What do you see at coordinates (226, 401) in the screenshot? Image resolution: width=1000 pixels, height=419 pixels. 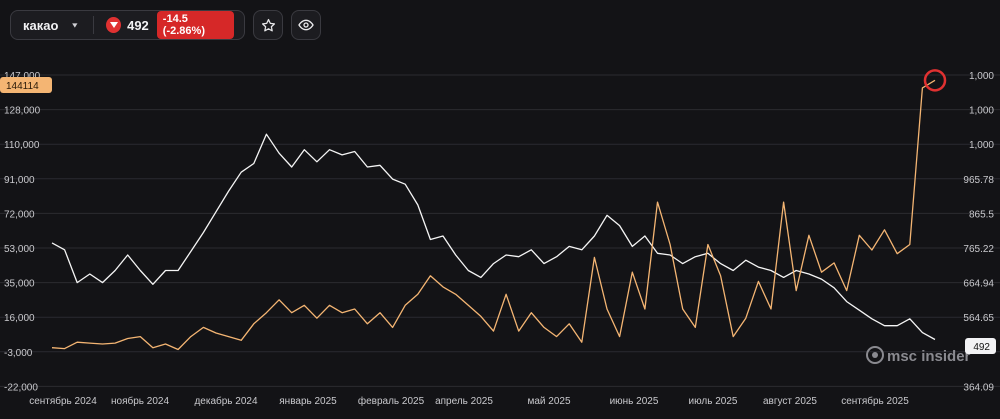 I see `x-axis-tick: декабрь 2024` at bounding box center [226, 401].